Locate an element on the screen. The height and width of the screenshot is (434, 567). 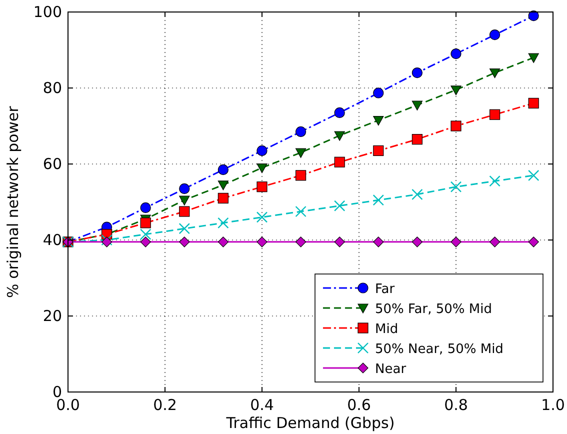
legend-label: Near is located at coordinates (391, 369).